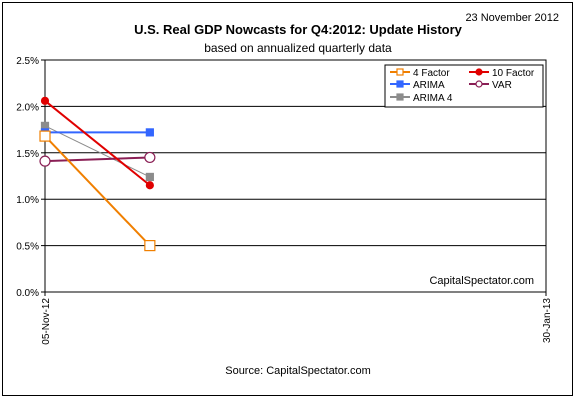 The height and width of the screenshot is (400, 577). Describe the element at coordinates (433, 98) in the screenshot. I see `legend-label: ARIMA 4` at that location.